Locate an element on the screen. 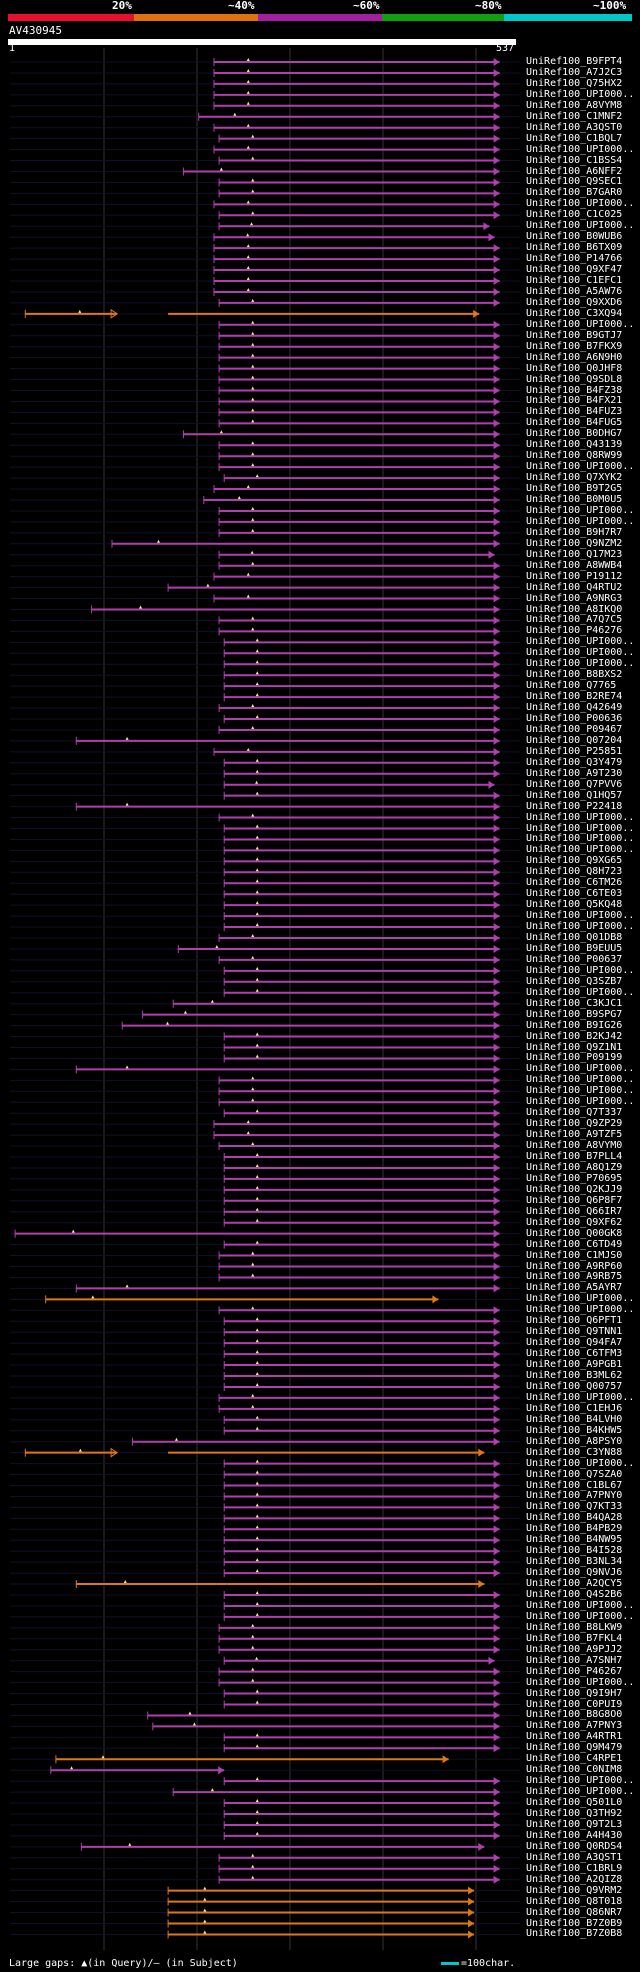 The width and height of the screenshot is (640, 1972). hit-label: UniRef100_Q9SDL8 is located at coordinates (574, 379).